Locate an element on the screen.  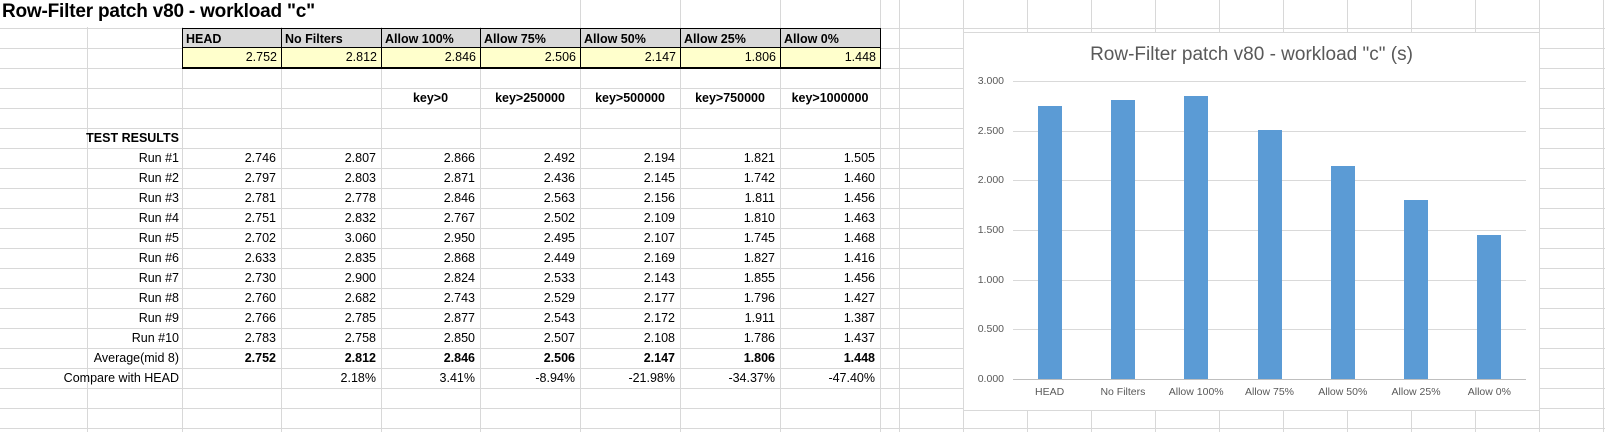
table-cell: -47.40% is located at coordinates (851, 378).